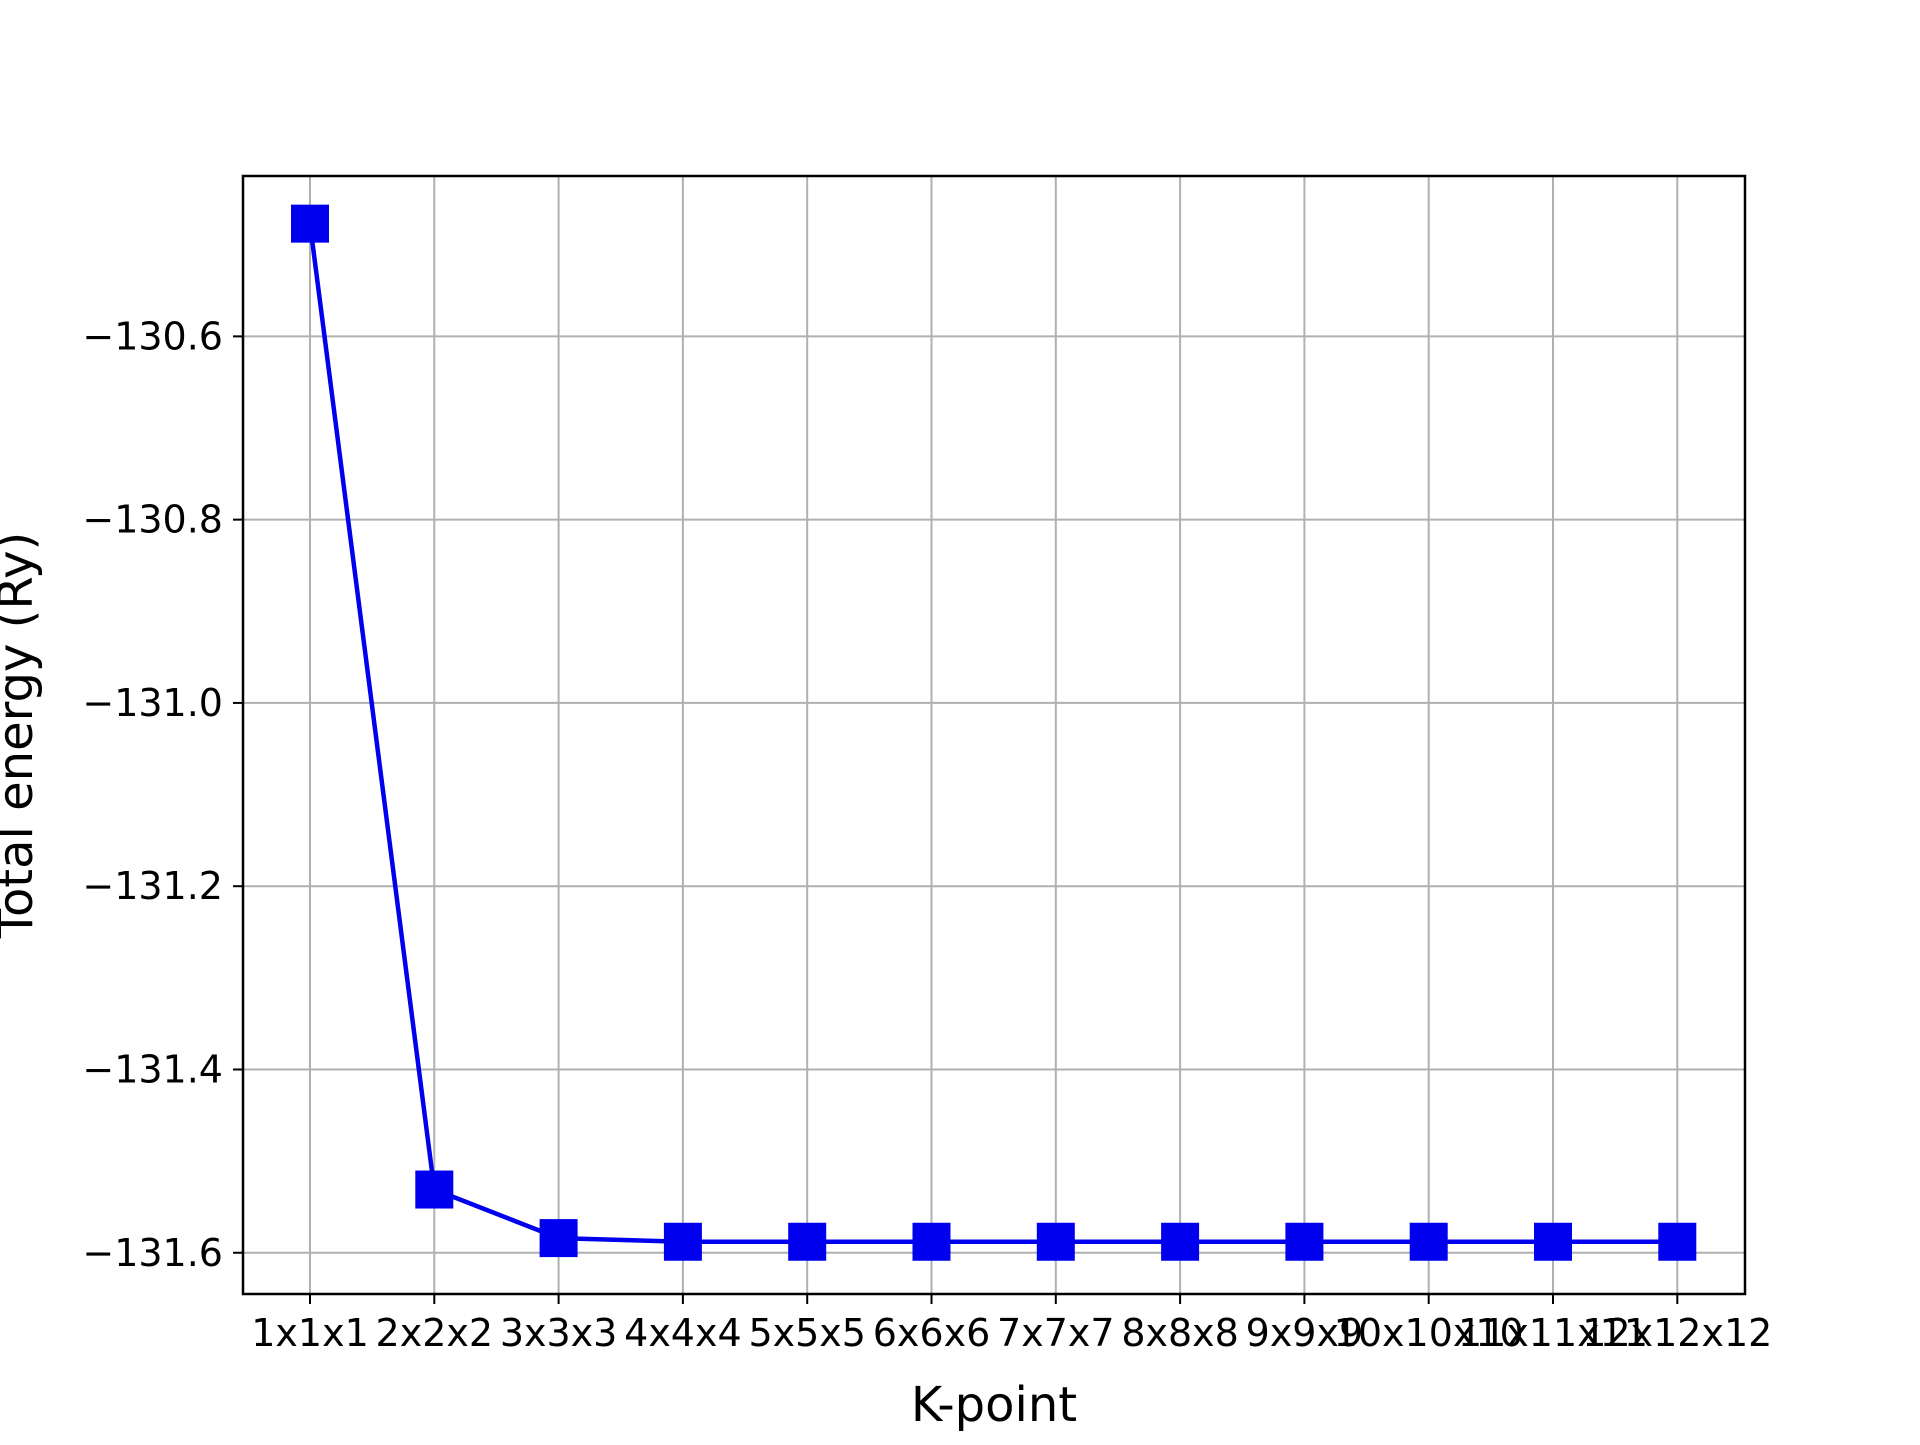 The height and width of the screenshot is (1445, 1920). Describe the element at coordinates (152, 336) in the screenshot. I see `y-tick-label: −130.6` at that location.